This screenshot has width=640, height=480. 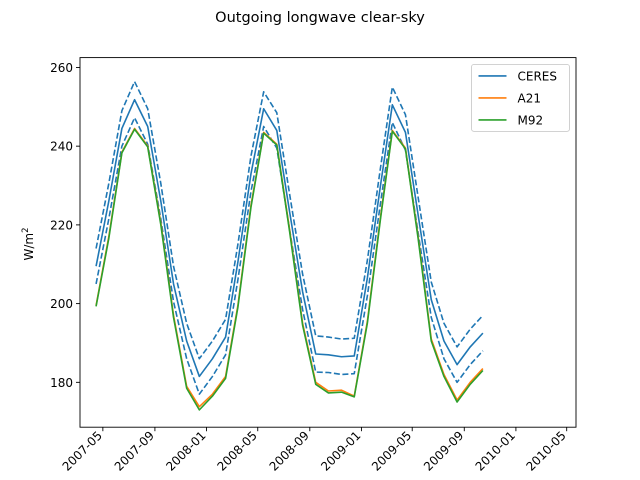 What do you see at coordinates (237, 450) in the screenshot?
I see `x-tick-label-3: 2008-05` at bounding box center [237, 450].